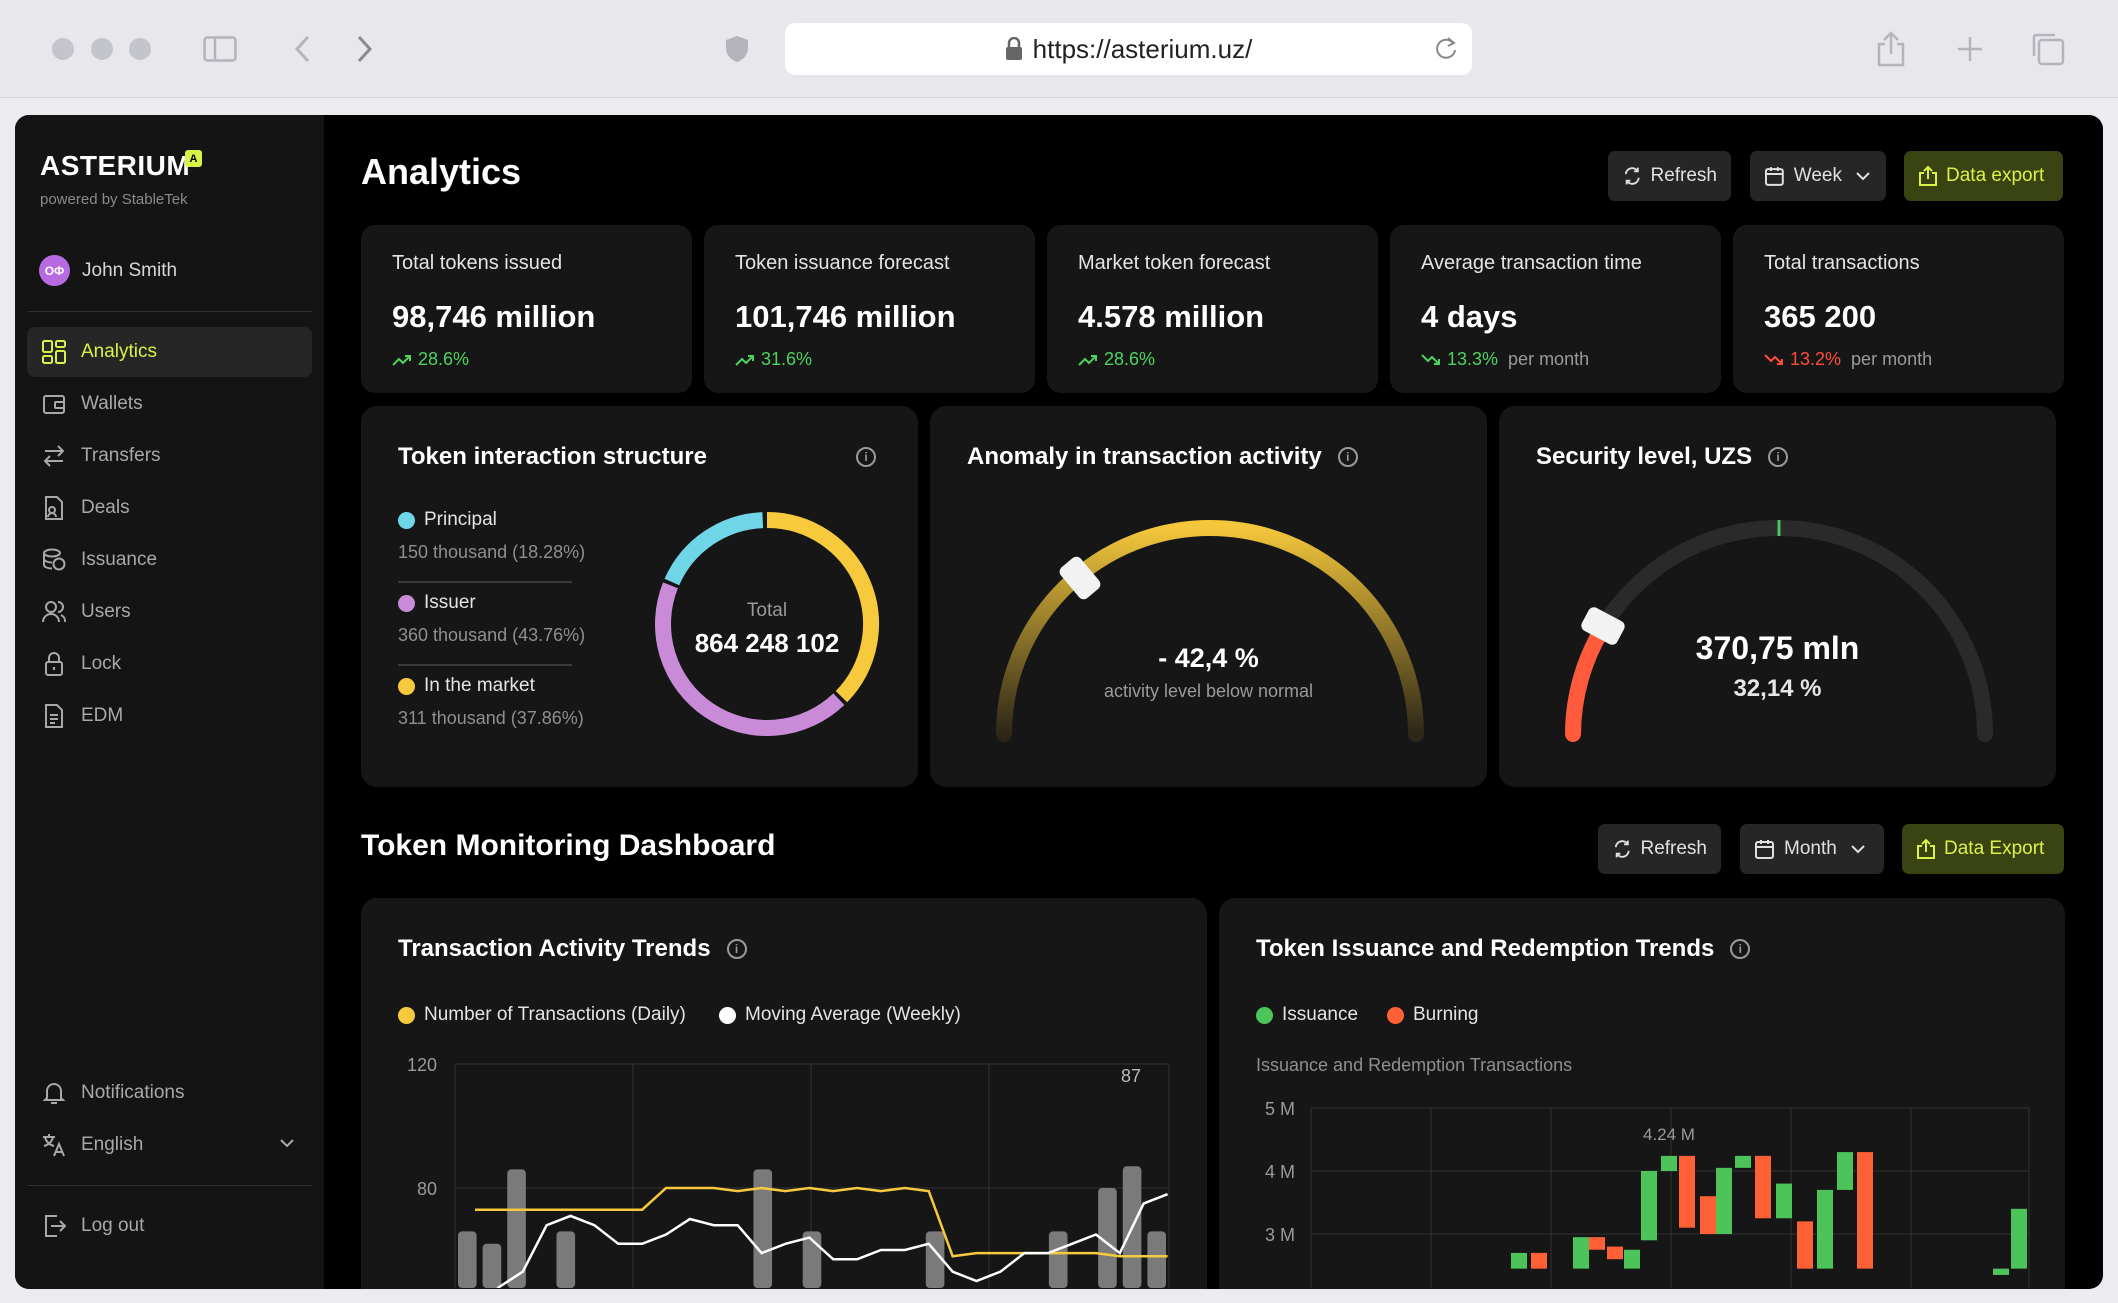 The image size is (2118, 1303). Describe the element at coordinates (714, 549) in the screenshot. I see `donut-slice` at that location.